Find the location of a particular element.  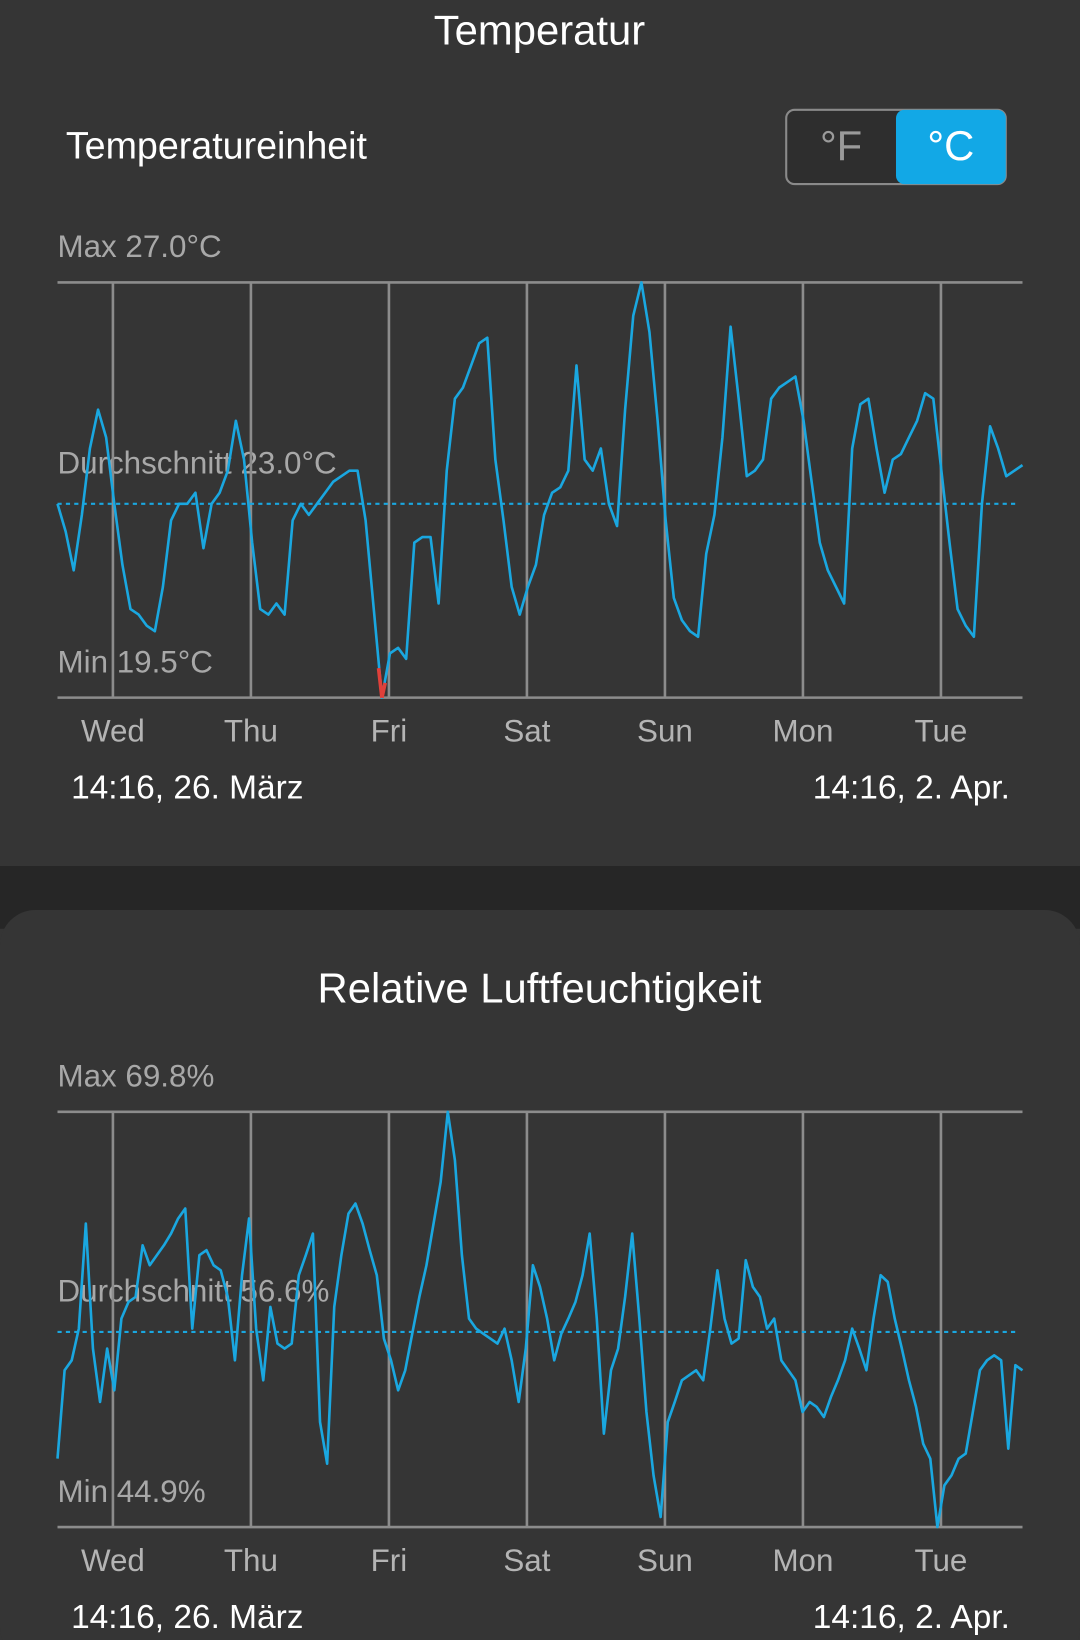

y-tick-label: Min 44.9% is located at coordinates (132, 1491).